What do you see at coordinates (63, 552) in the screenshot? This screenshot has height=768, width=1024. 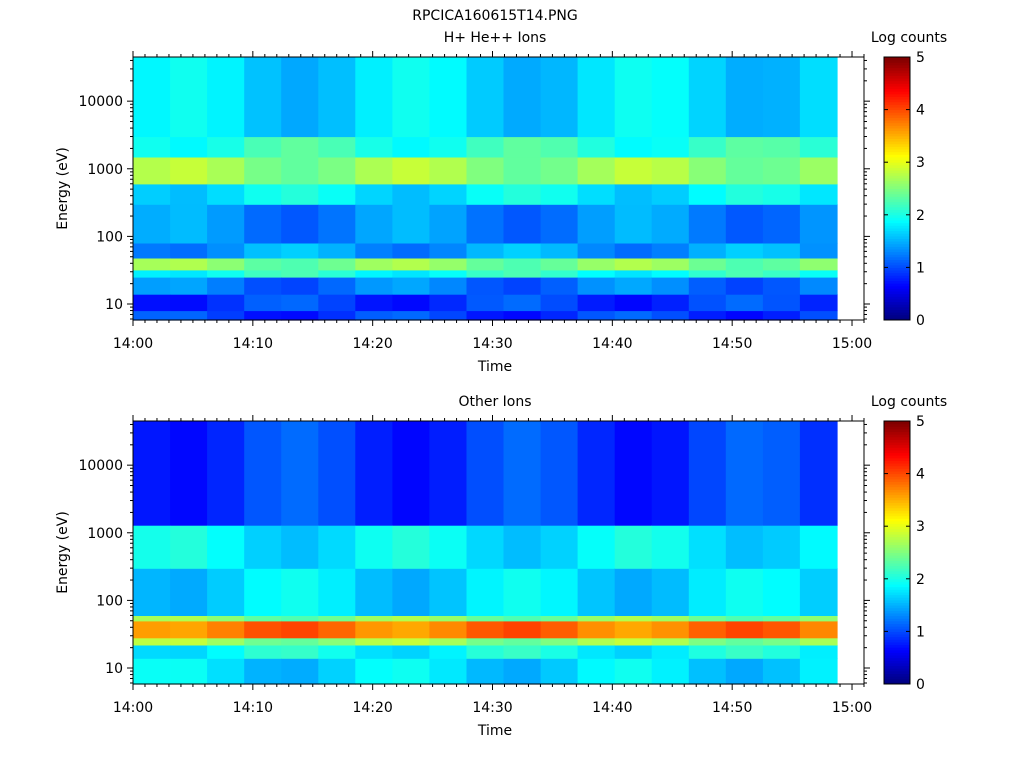 I see `y-axis-label: Energy (eV)` at bounding box center [63, 552].